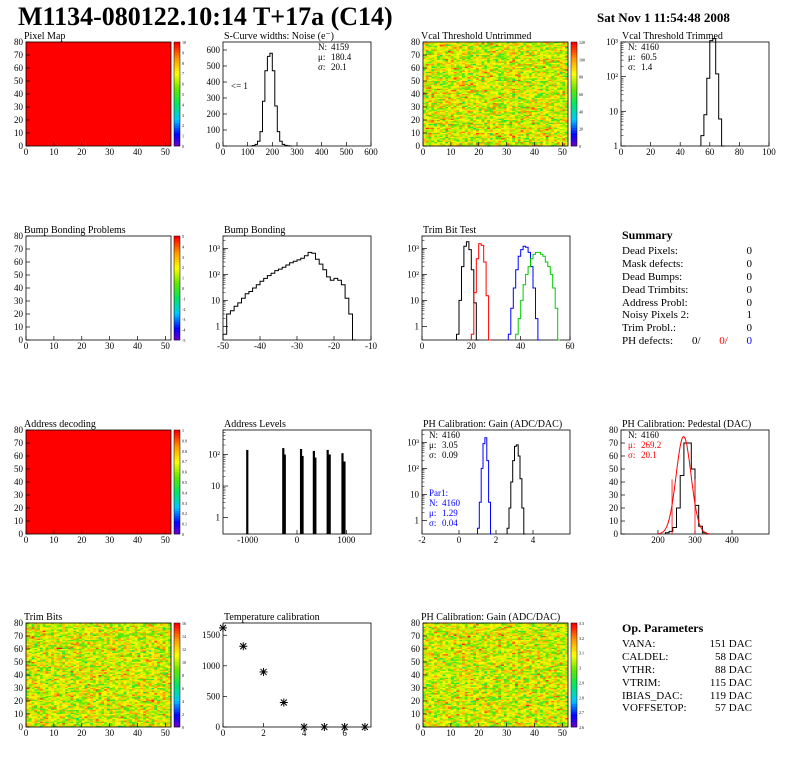  I want to click on y-tick-label: 1, so click(417, 520).